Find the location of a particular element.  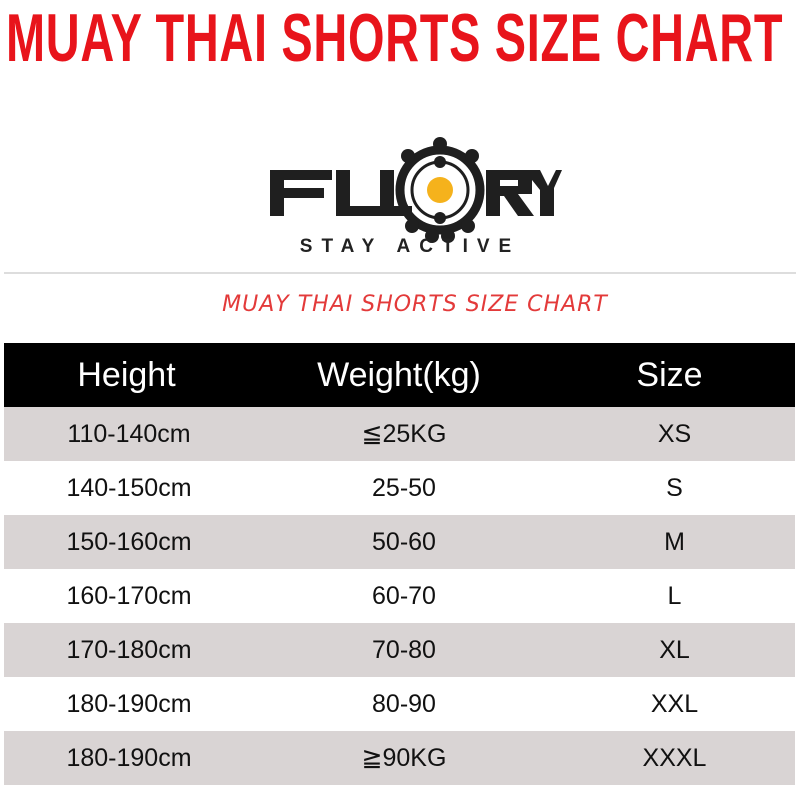

fluory-logo is located at coordinates (416, 190).